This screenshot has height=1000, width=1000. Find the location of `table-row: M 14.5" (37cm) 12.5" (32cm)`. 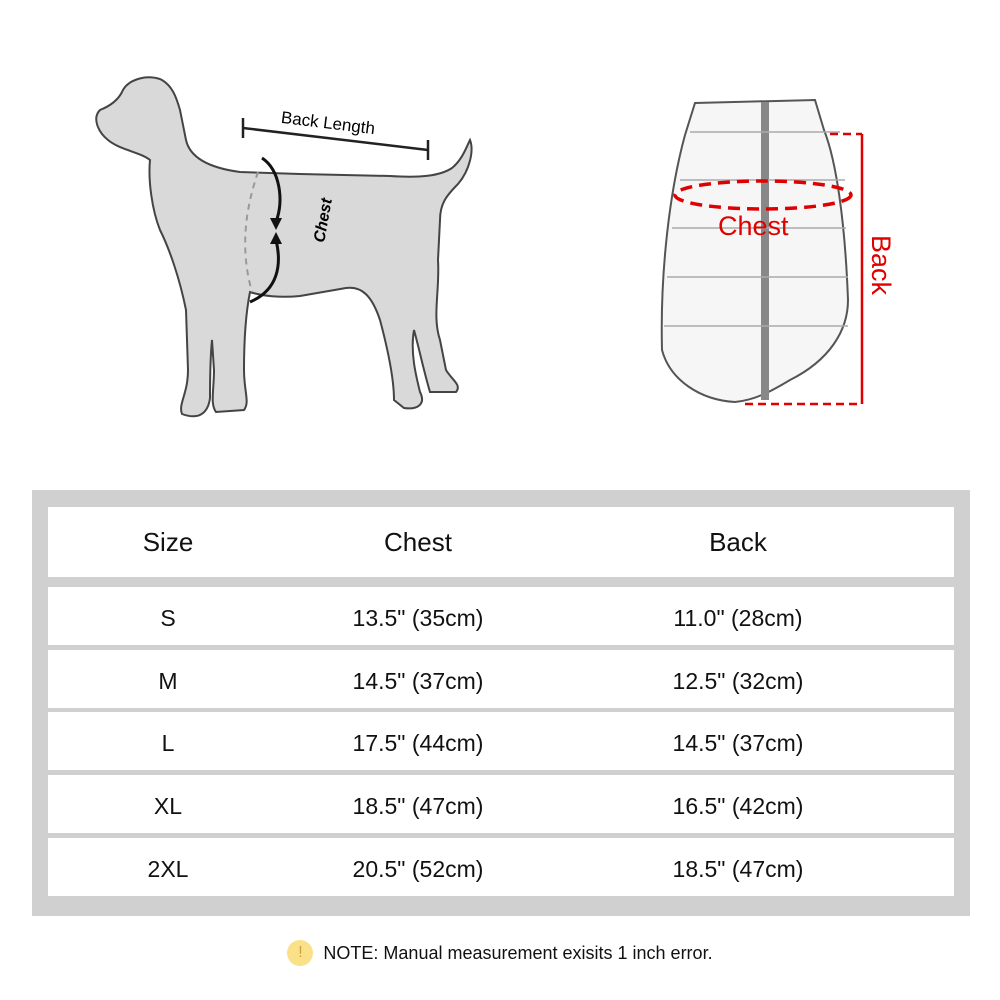

table-row: M 14.5" (37cm) 12.5" (32cm) is located at coordinates (501, 679).